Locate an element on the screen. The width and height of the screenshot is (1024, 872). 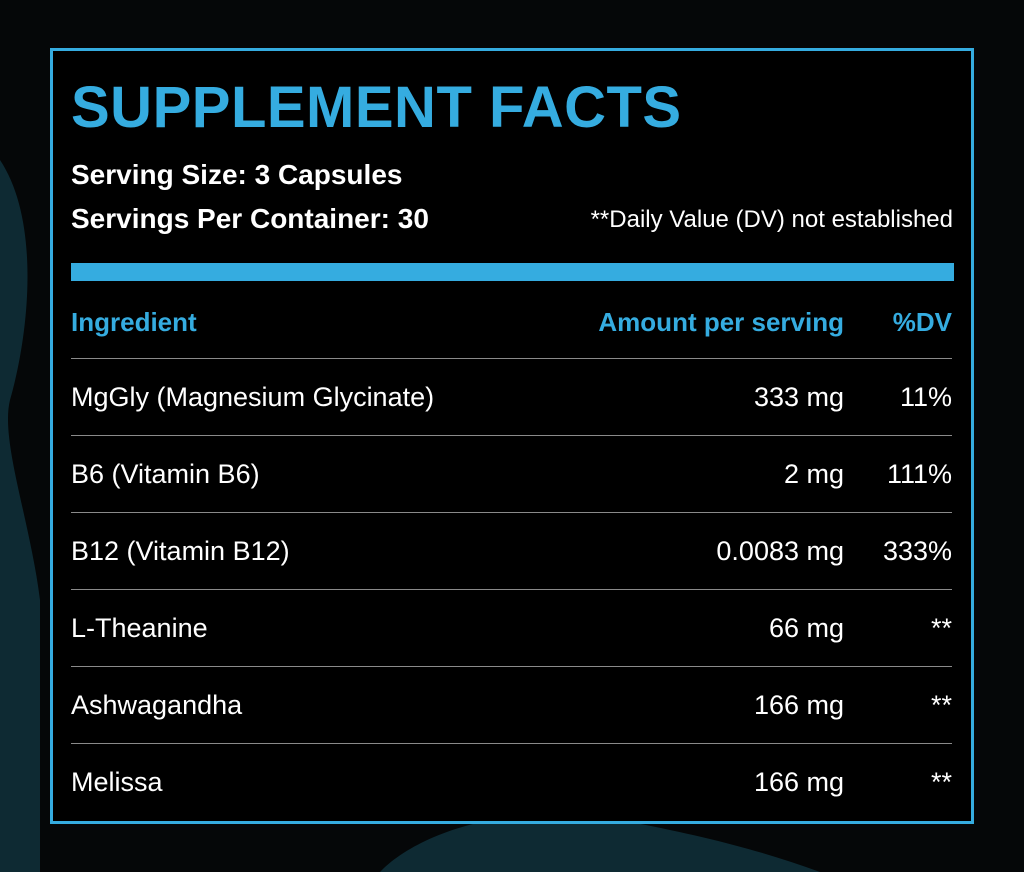
serving-size: Serving Size: 3 Capsules is located at coordinates (237, 174).